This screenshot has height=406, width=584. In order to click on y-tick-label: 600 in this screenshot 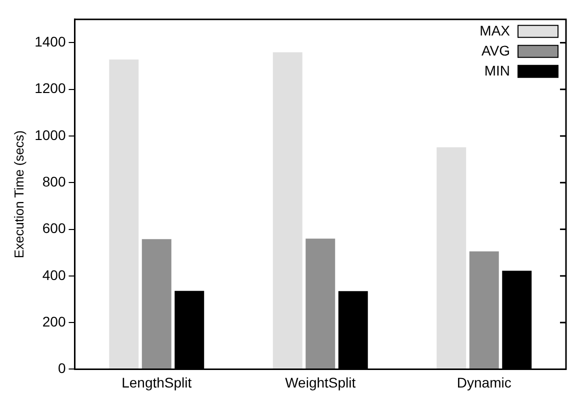, I will do `click(54, 228)`.